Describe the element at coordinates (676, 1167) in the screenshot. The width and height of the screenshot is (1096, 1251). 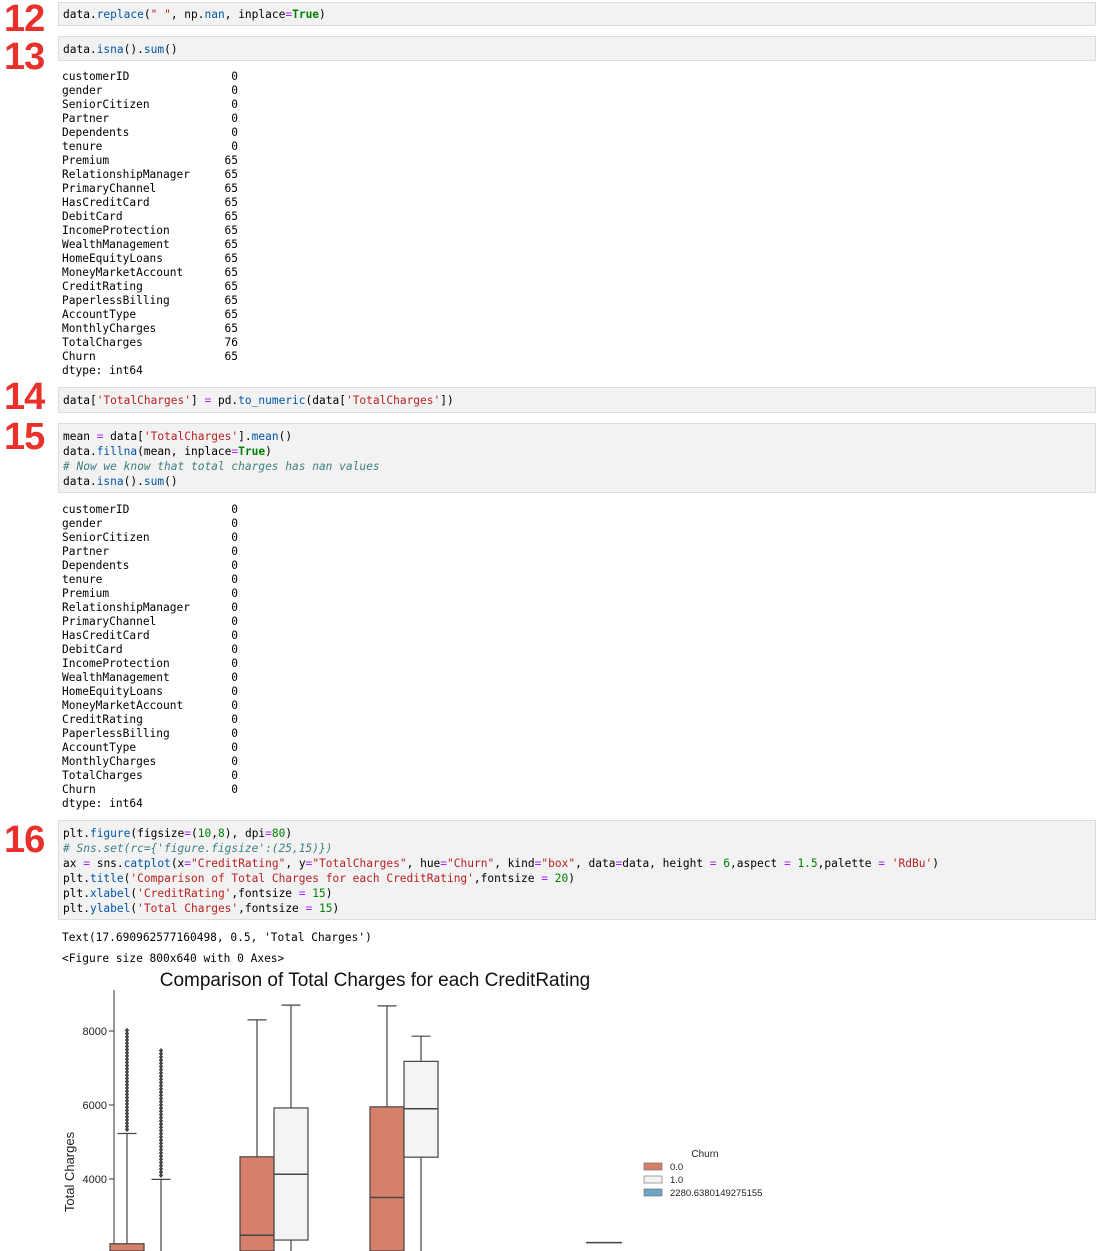
I see `legend-label: 0.0` at that location.